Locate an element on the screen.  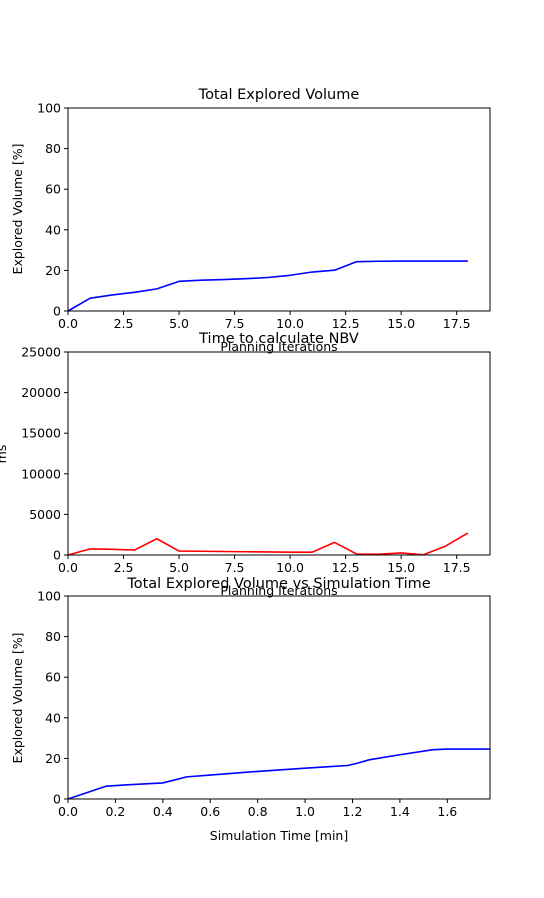
x-tick-label: 0.6 is located at coordinates (210, 811).